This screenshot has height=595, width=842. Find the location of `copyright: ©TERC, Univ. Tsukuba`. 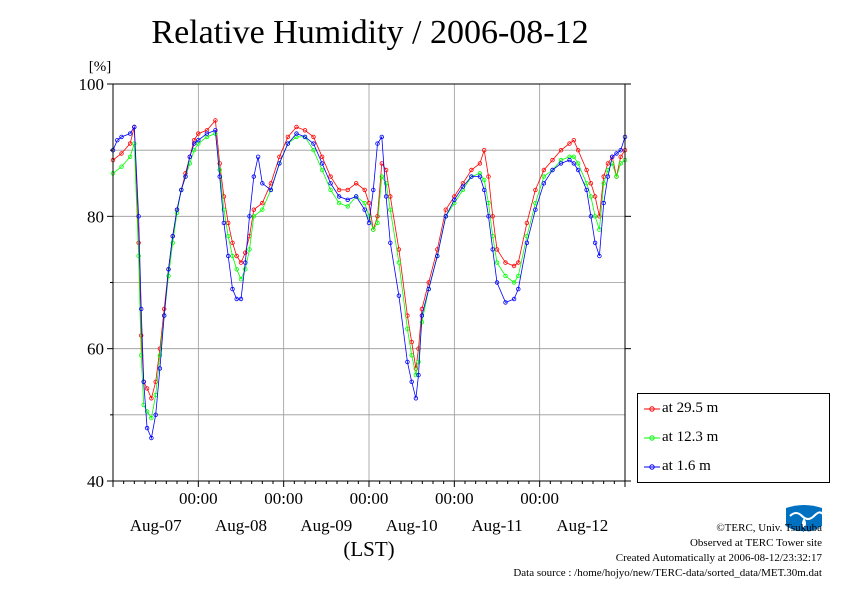

copyright: ©TERC, Univ. Tsukuba is located at coordinates (769, 528).